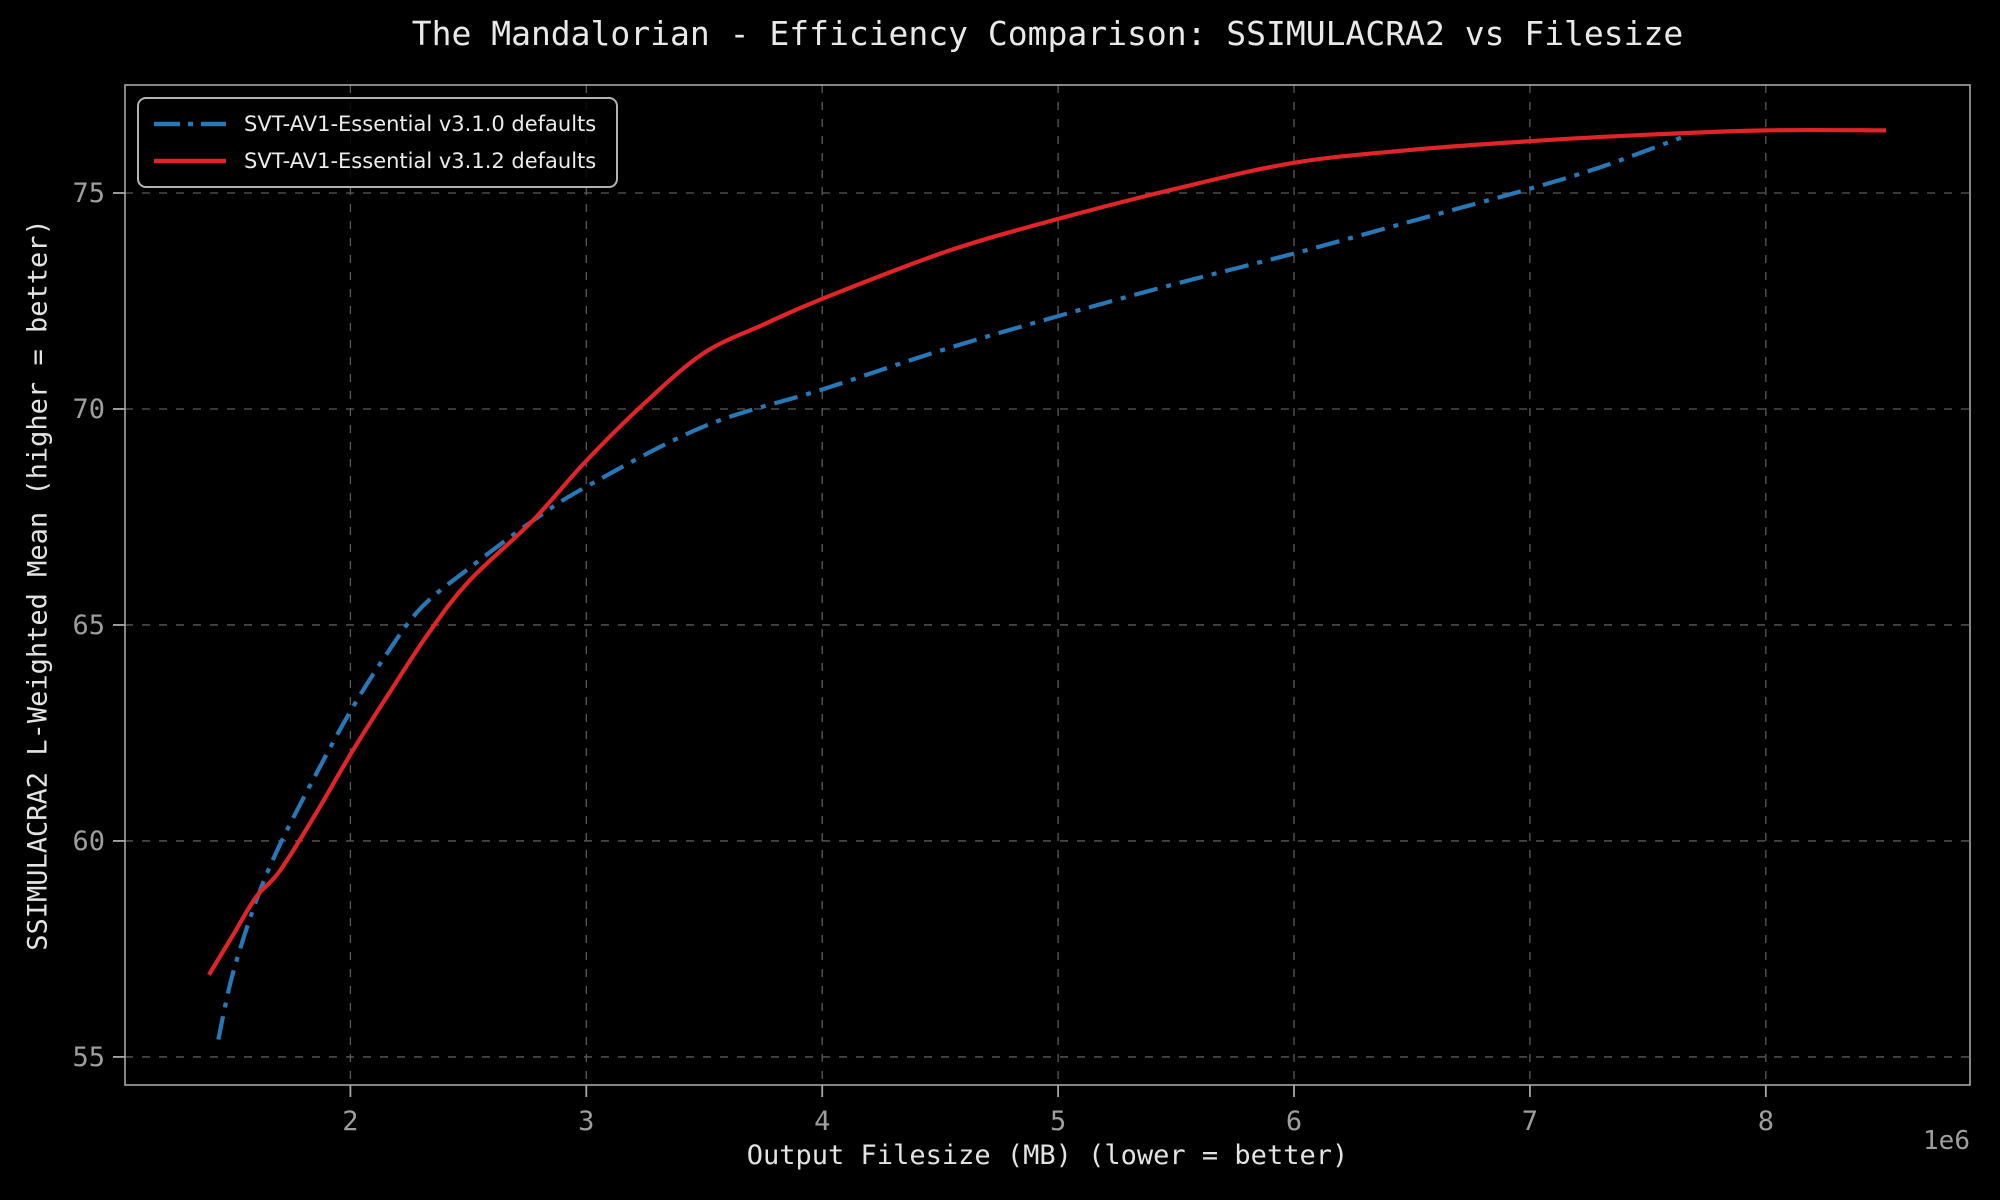 The image size is (2000, 1200). I want to click on x-axis-offset-text: 1e6, so click(1946, 1141).